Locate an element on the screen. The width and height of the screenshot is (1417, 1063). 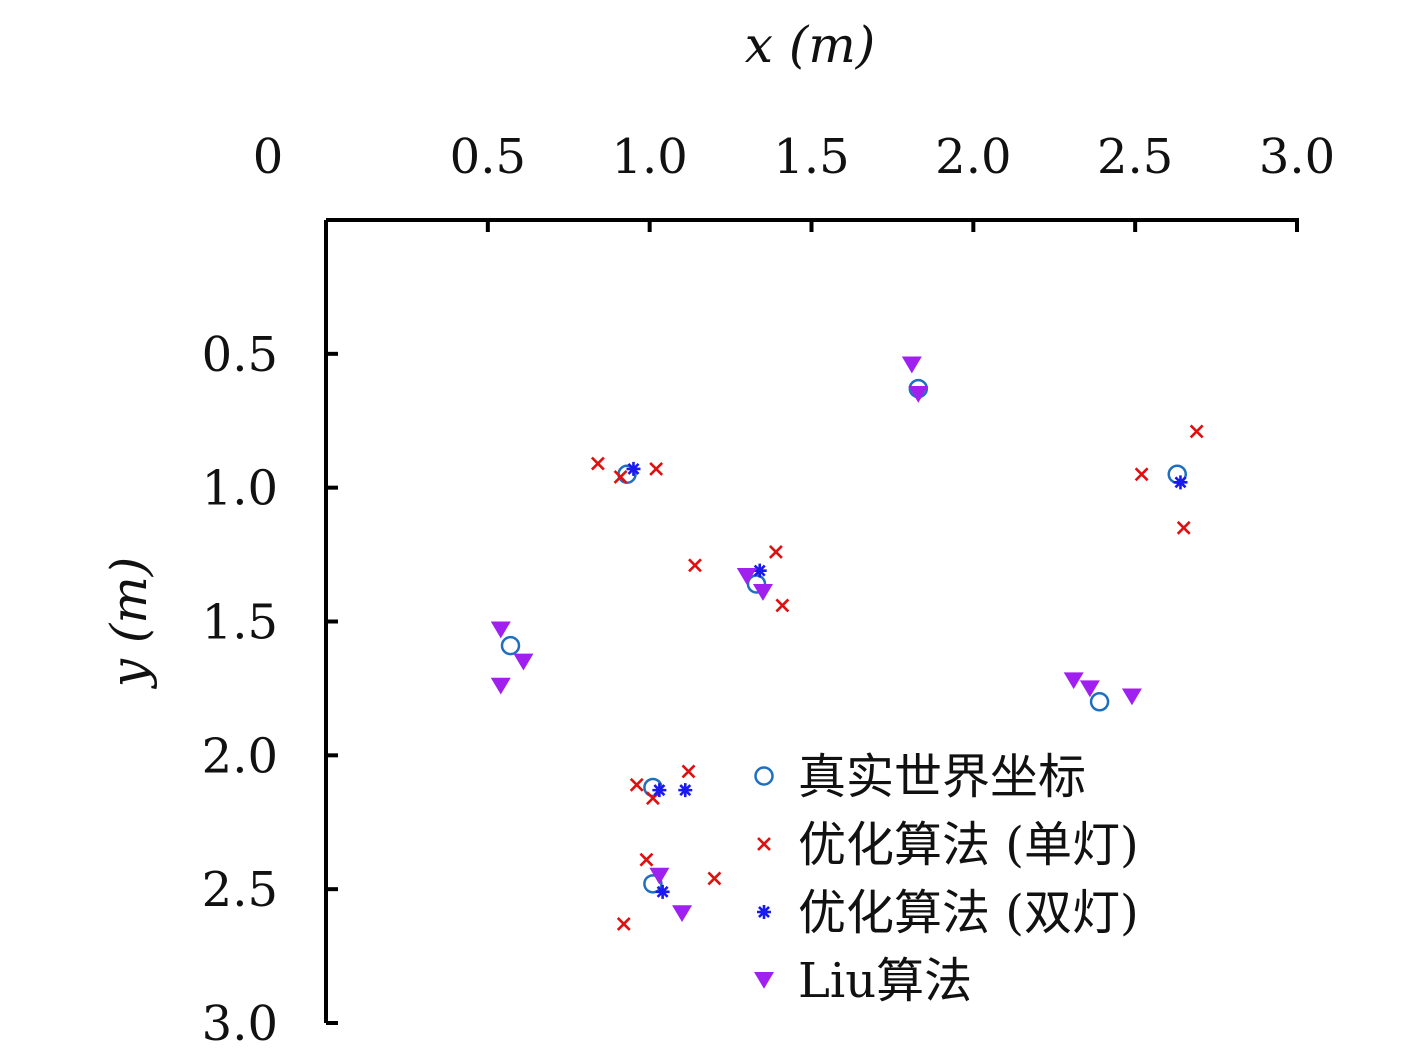
x-tick-label: 0.5 is located at coordinates (488, 157).